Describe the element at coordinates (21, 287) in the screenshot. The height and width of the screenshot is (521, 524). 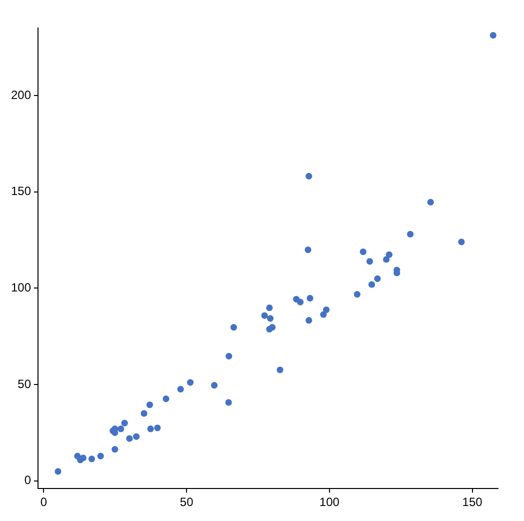
I see `y-tick-label: 100` at that location.